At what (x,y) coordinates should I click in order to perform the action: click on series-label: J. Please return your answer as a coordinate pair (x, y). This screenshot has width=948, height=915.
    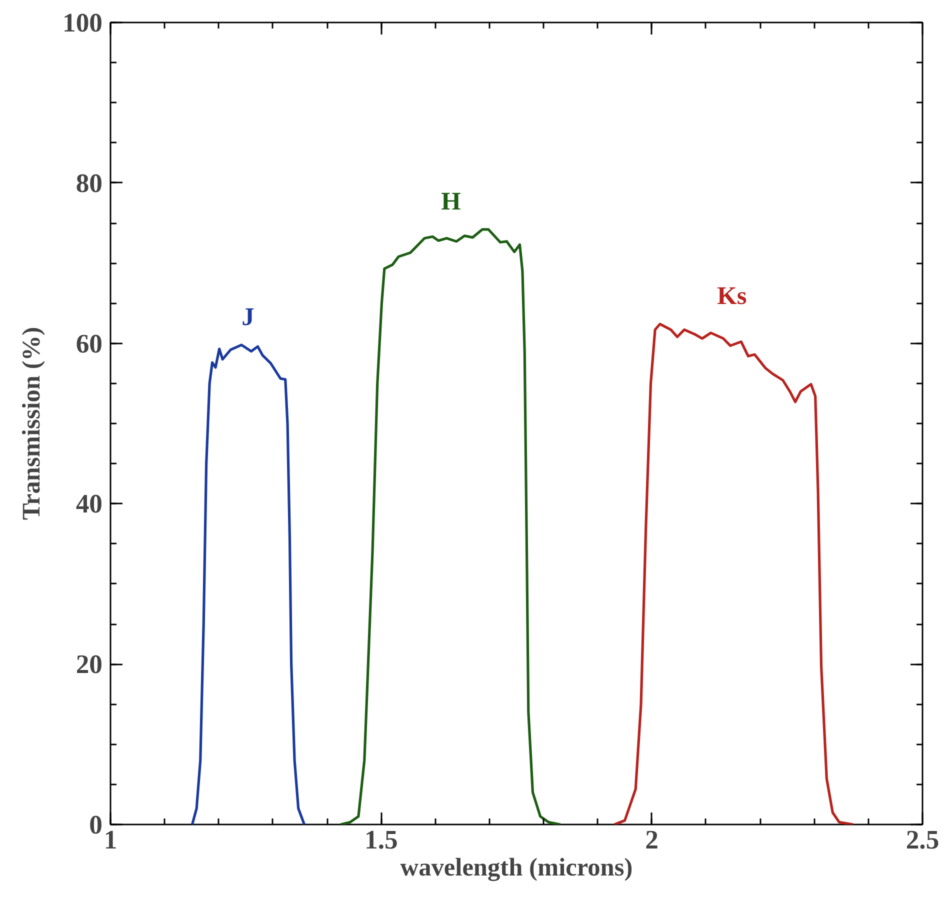
    Looking at the image, I should click on (248, 316).